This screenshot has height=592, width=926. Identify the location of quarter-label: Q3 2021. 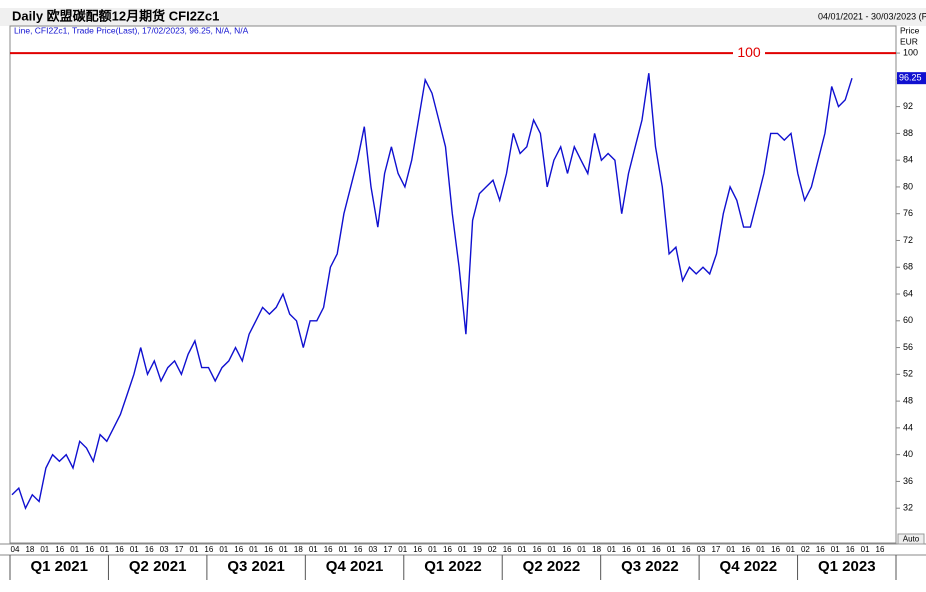
(256, 566).